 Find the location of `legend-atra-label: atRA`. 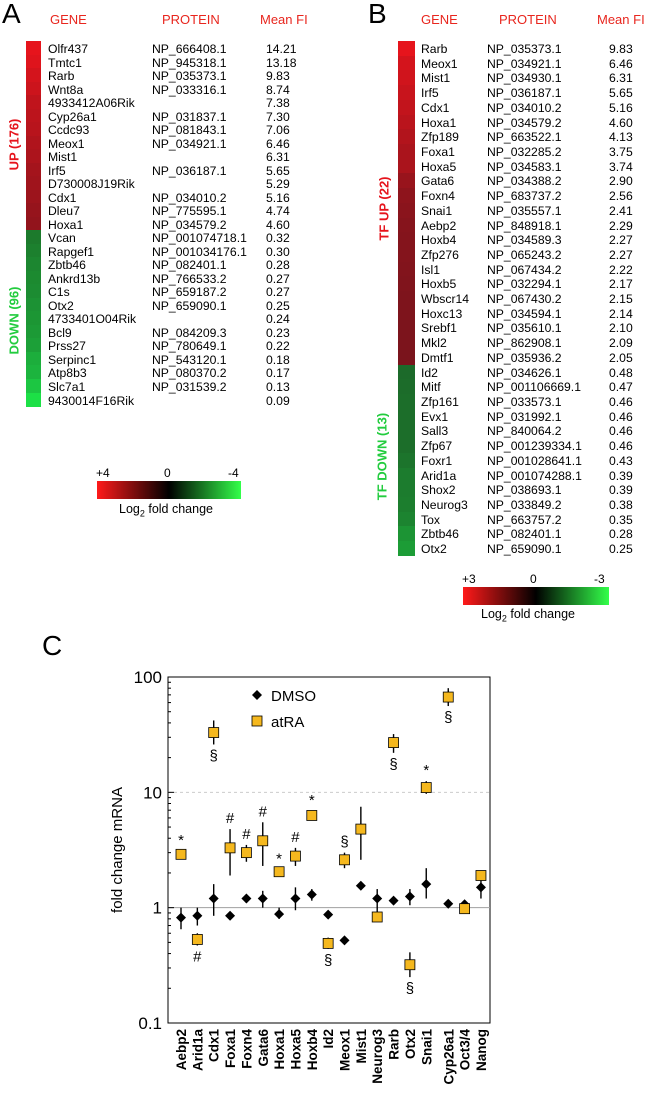

legend-atra-label: atRA is located at coordinates (287, 722).